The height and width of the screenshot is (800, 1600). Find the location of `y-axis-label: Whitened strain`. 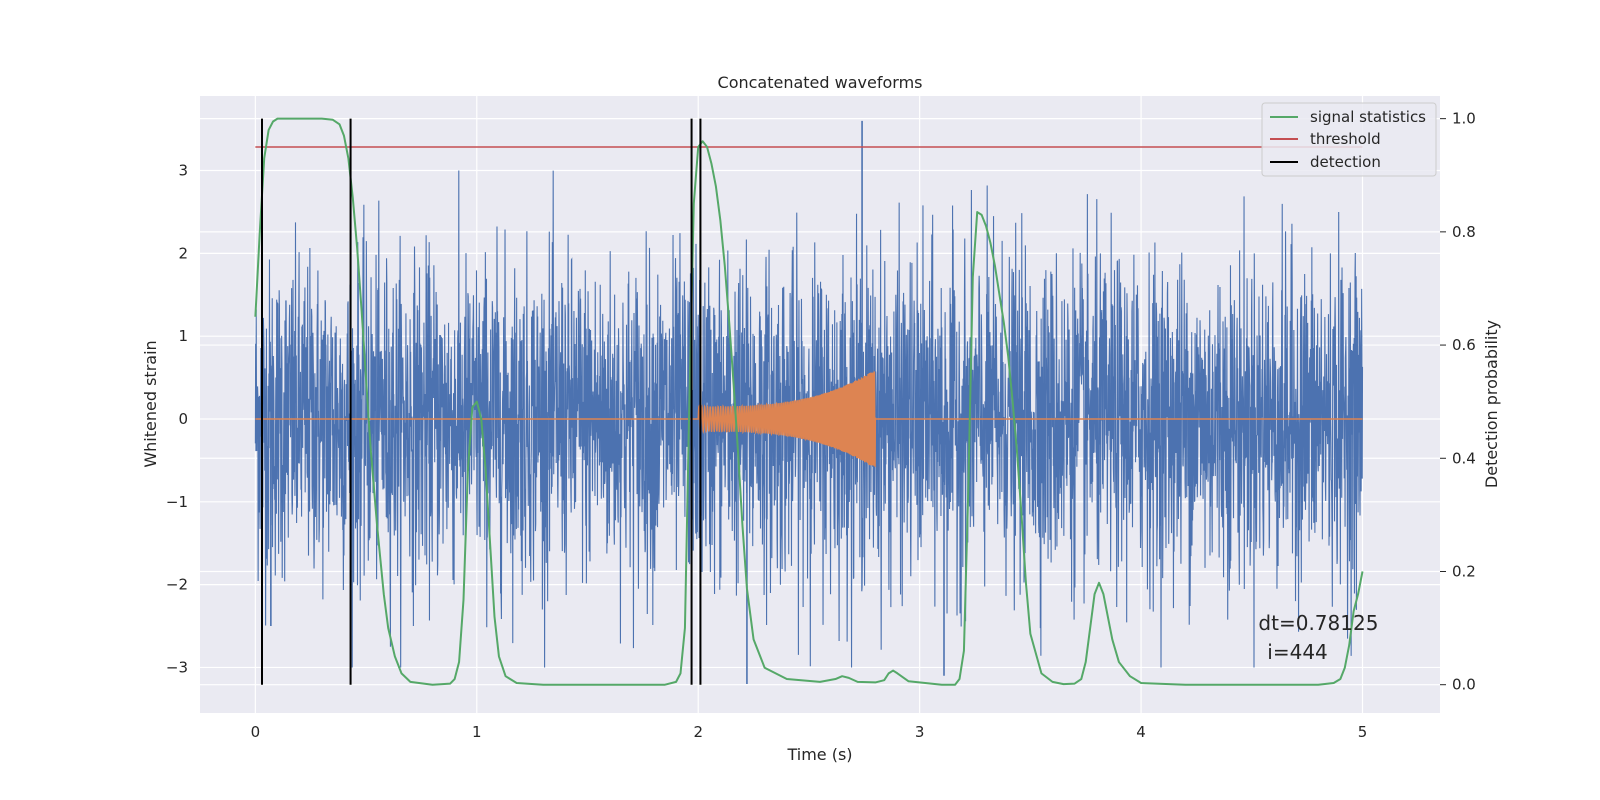

y-axis-label: Whitened strain is located at coordinates (150, 403).